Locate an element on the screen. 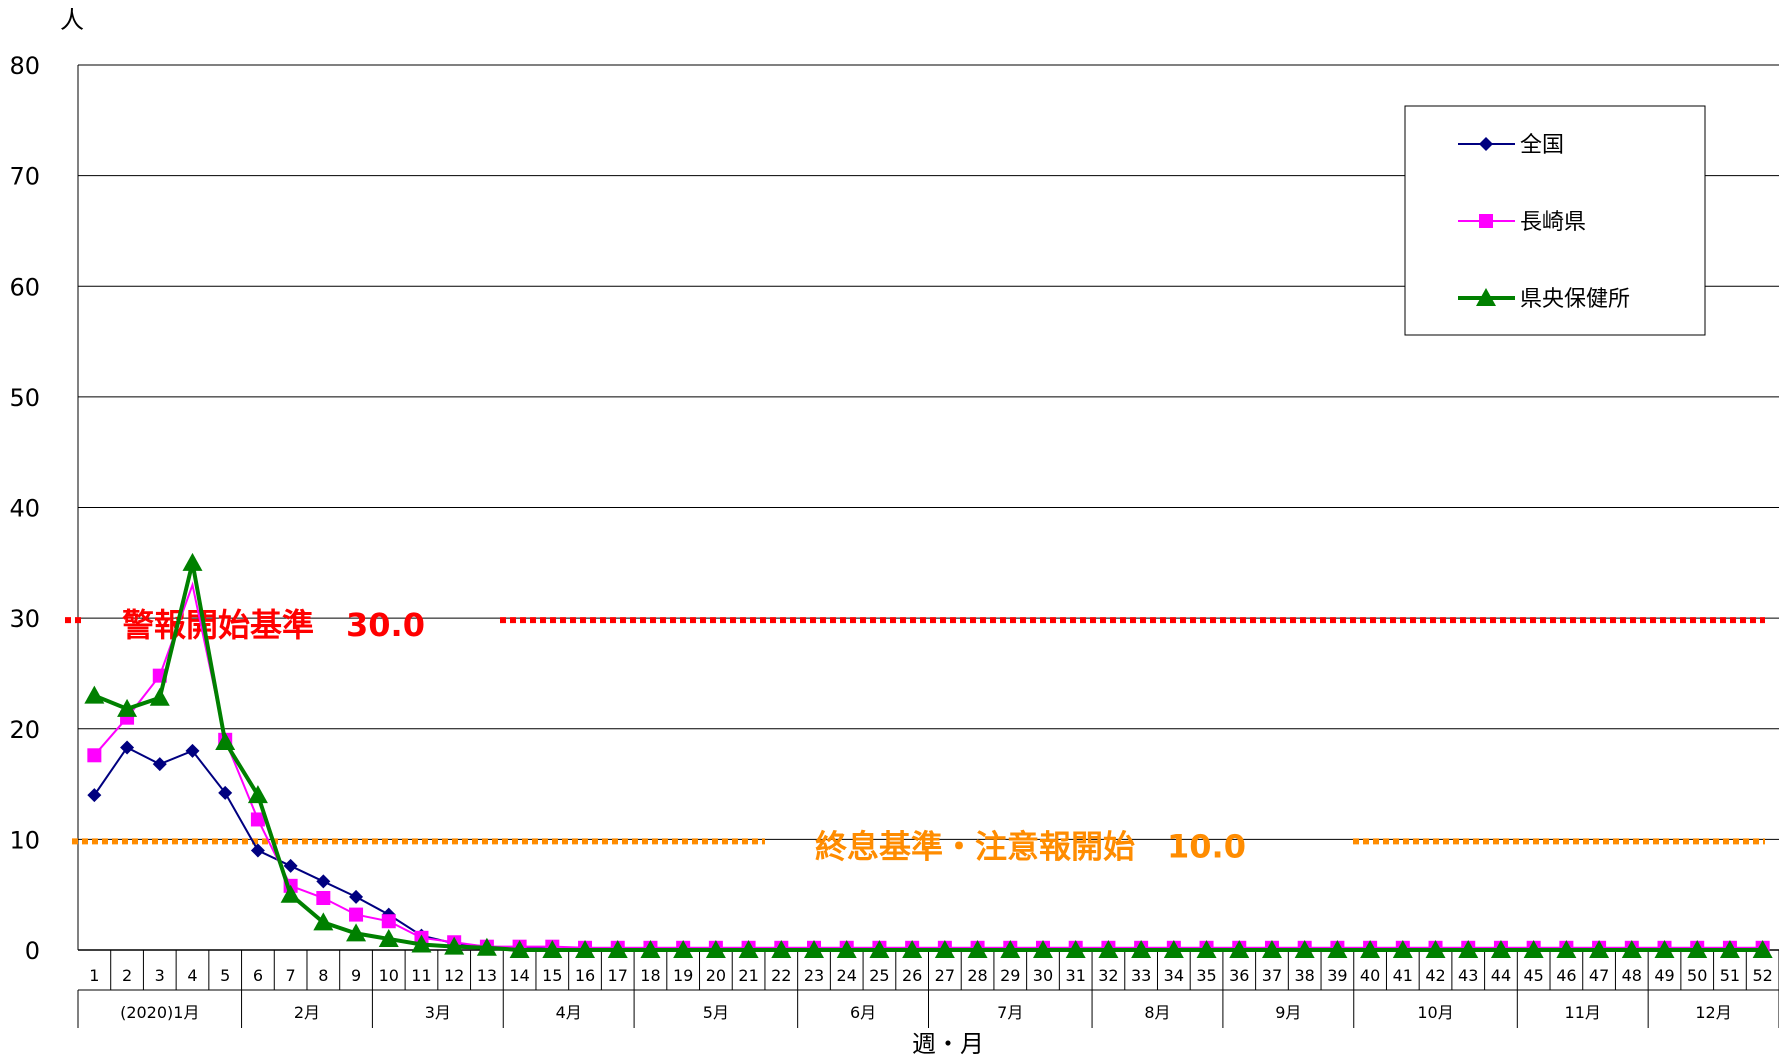 The height and width of the screenshot is (1062, 1779). month-label: 5月 is located at coordinates (716, 1012).